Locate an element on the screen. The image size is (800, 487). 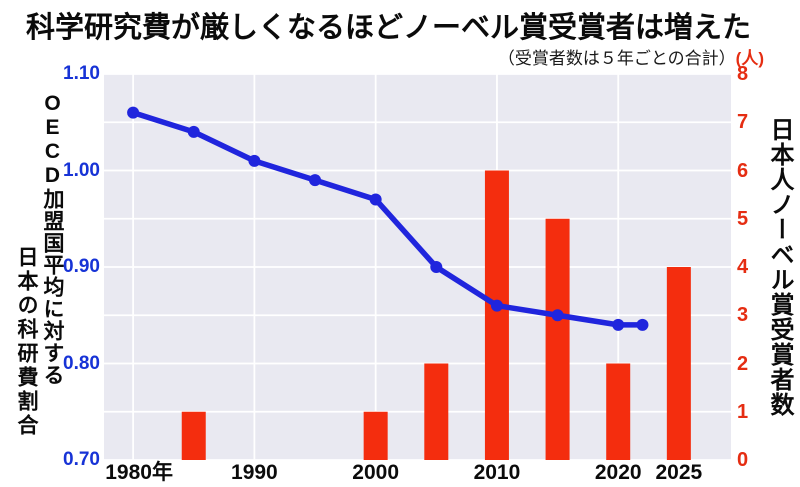
x-tick-label: 2000 is located at coordinates (376, 472).